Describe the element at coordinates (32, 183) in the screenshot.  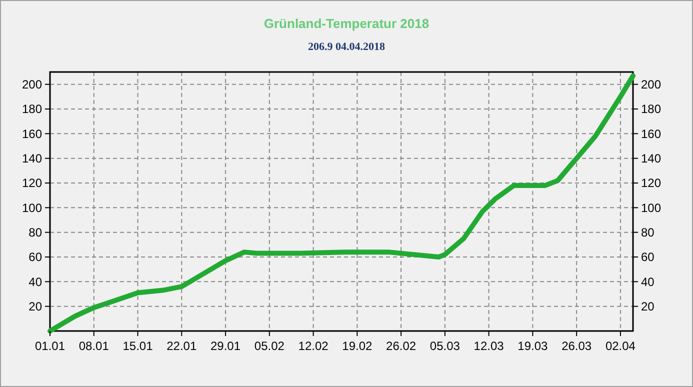
I see `y-tick-label: 120` at that location.